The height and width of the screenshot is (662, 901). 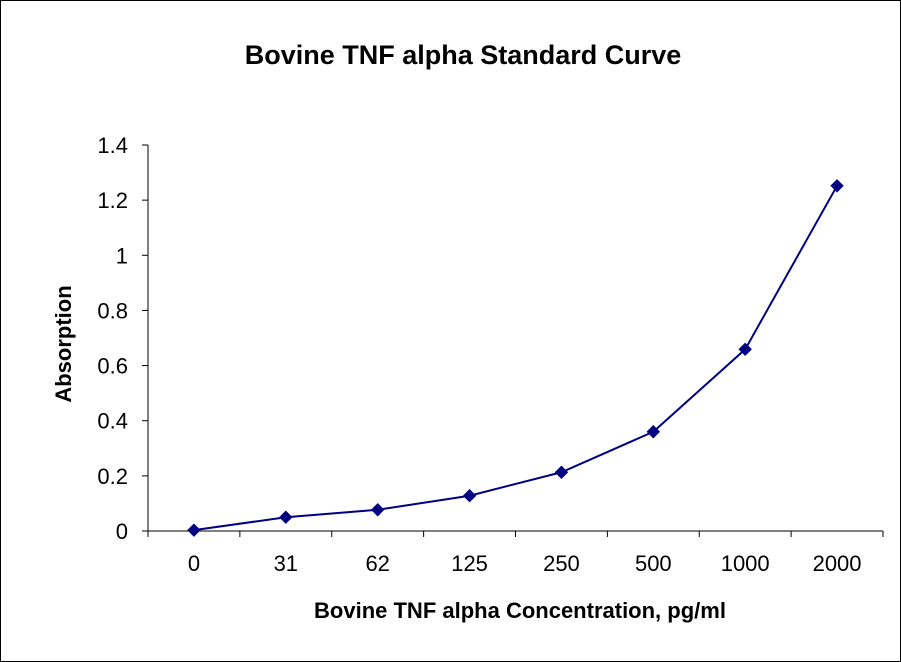 I want to click on y-tick-label: 0.6, so click(x=112, y=366).